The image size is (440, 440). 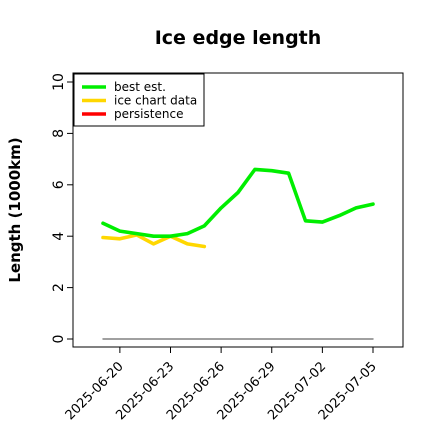 What do you see at coordinates (140, 87) in the screenshot?
I see `legend-label: best est.` at bounding box center [140, 87].